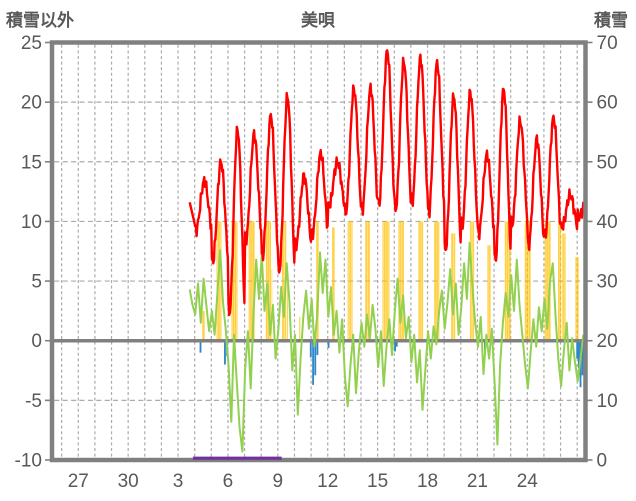 The image size is (636, 501). What do you see at coordinates (318, 20) in the screenshot?
I see `station-title: 美唄` at bounding box center [318, 20].